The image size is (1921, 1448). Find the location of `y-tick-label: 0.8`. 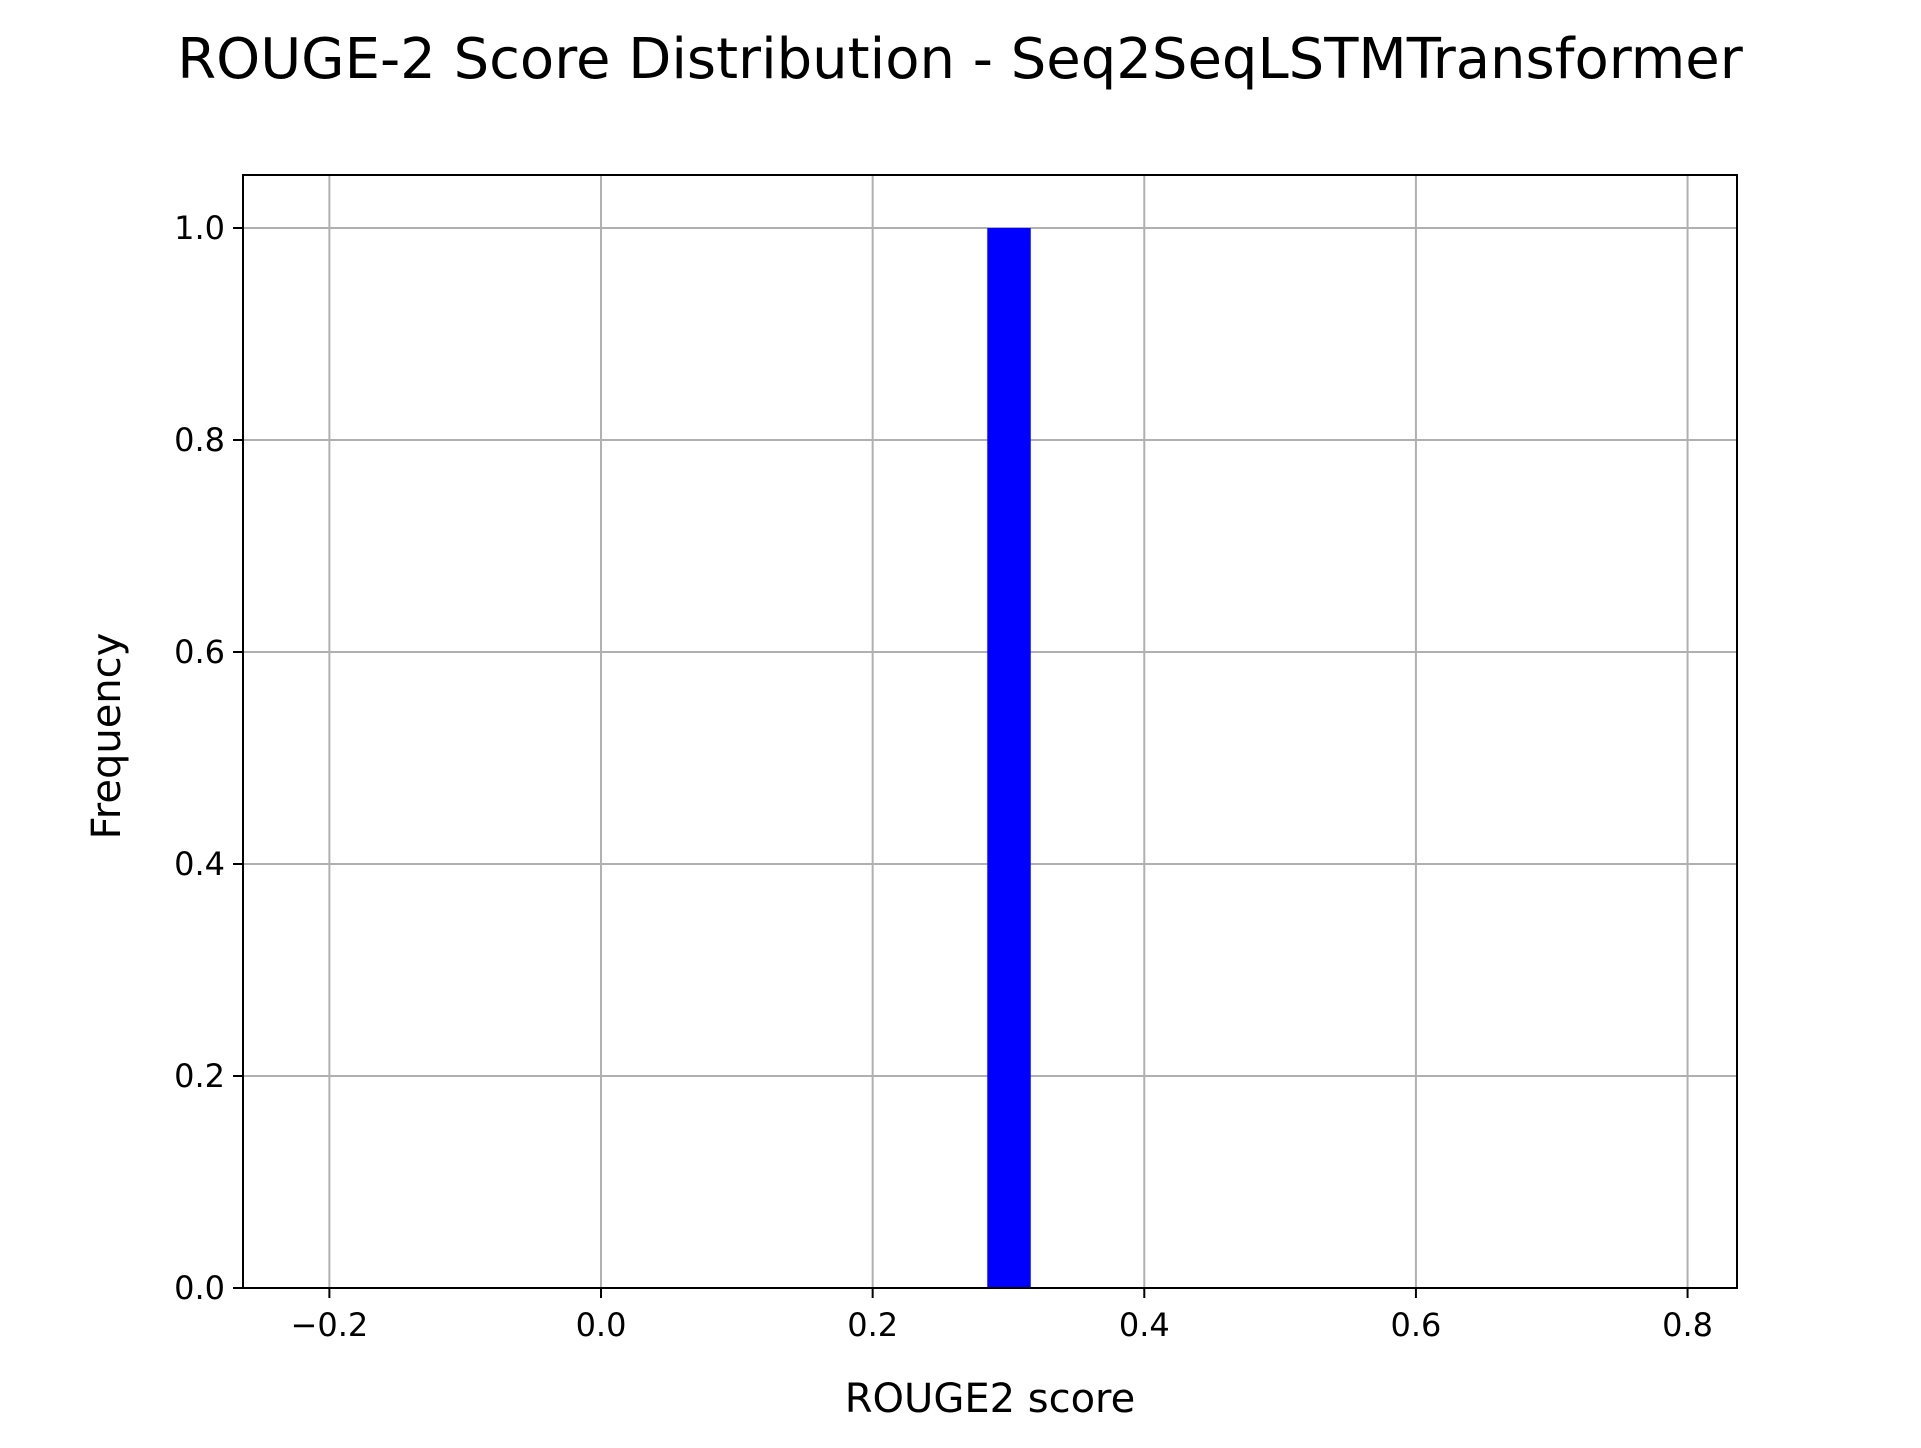

y-tick-label: 0.8 is located at coordinates (199, 440).